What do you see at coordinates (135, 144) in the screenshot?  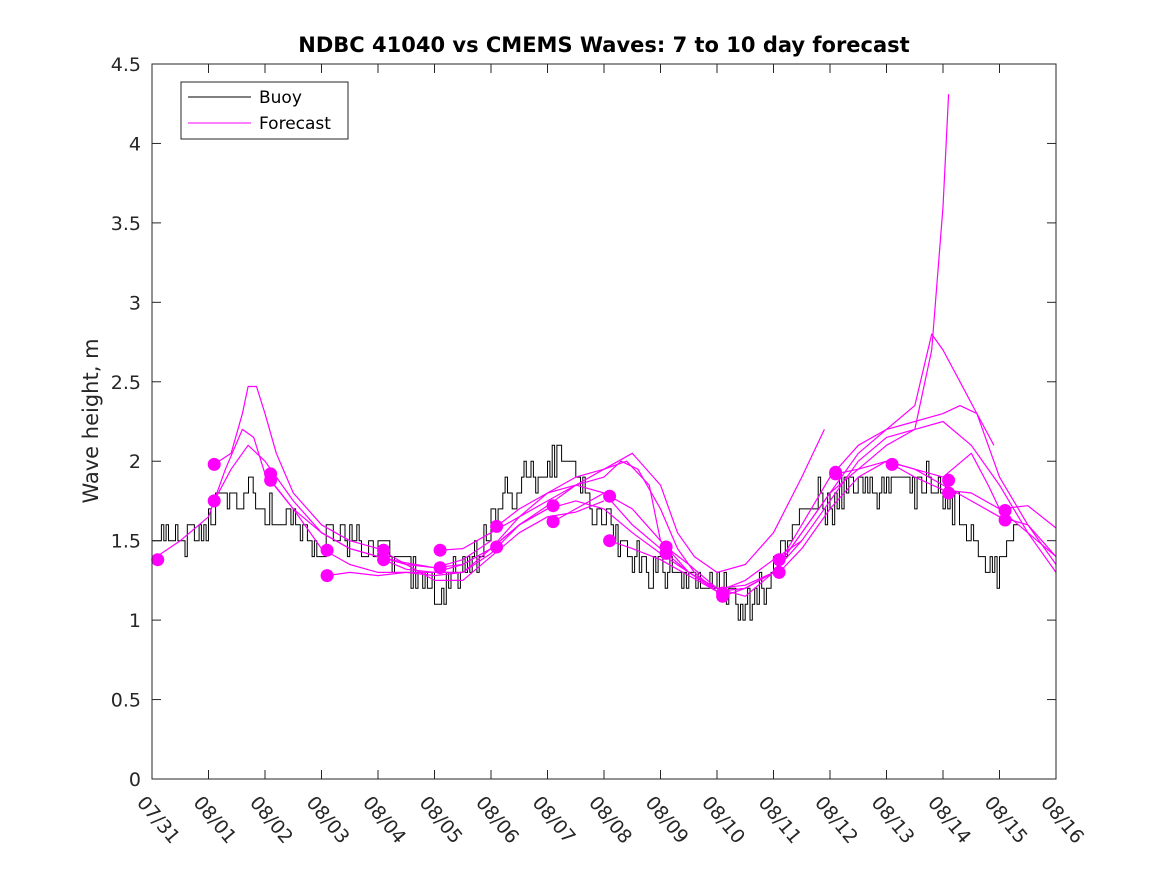 I see `y-tick-label: 4` at bounding box center [135, 144].